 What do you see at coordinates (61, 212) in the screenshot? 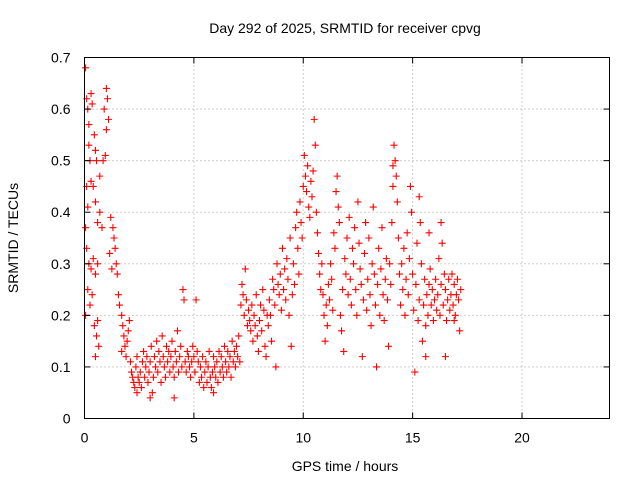
I see `y-tick-label: 0.4` at bounding box center [61, 212].